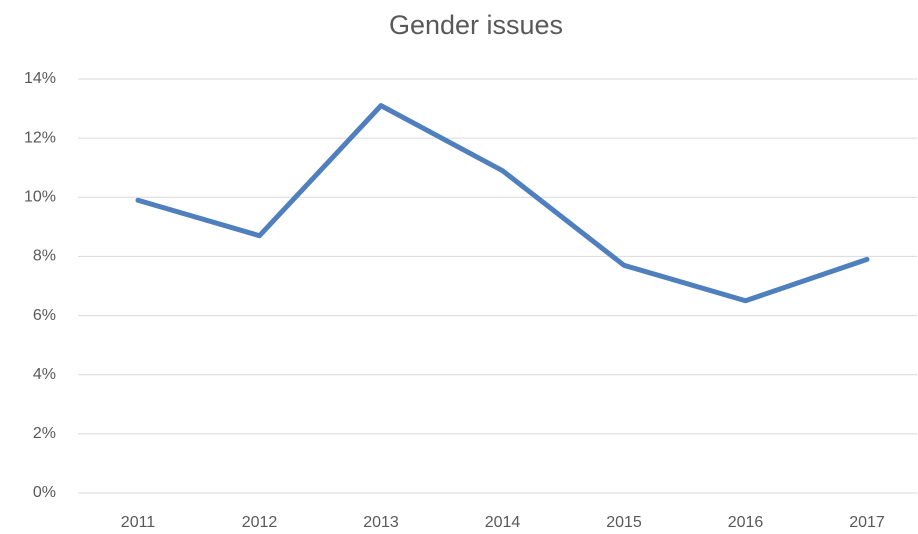 Image resolution: width=918 pixels, height=534 pixels. I want to click on x-tick-label: 2017, so click(867, 522).